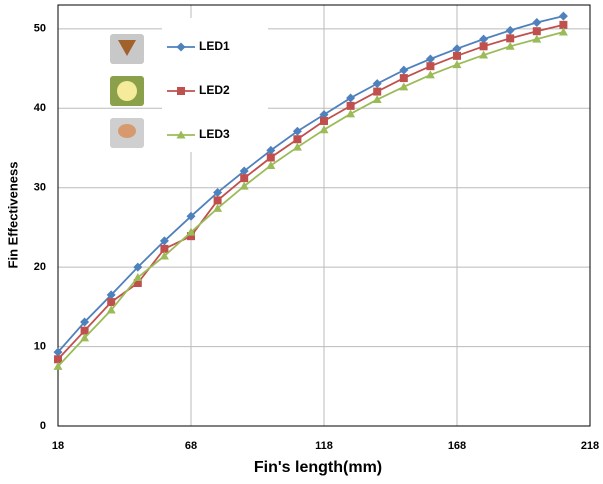 The image size is (603, 484). Describe the element at coordinates (58, 446) in the screenshot. I see `x-tick-label: 18` at that location.